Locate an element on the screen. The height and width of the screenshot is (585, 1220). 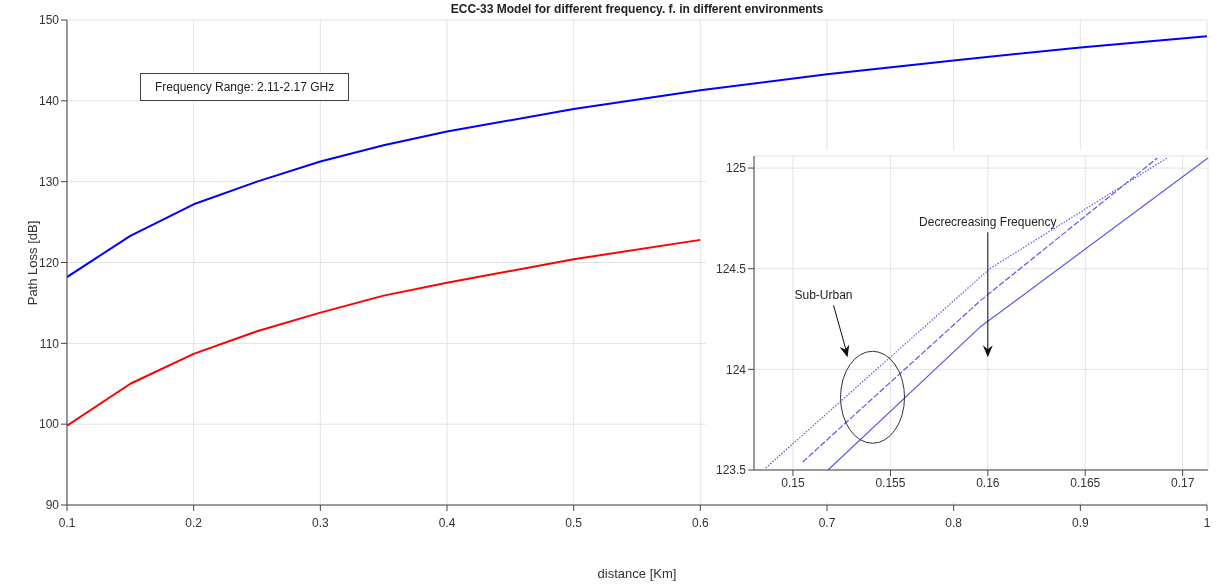
annotation: Sub-Urban is located at coordinates (823, 295).